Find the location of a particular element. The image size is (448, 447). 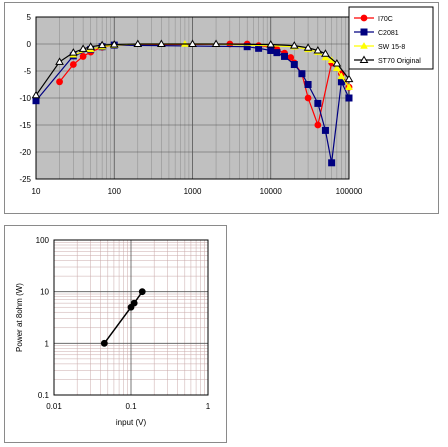

y-tick-label: -5 is located at coordinates (28, 71).